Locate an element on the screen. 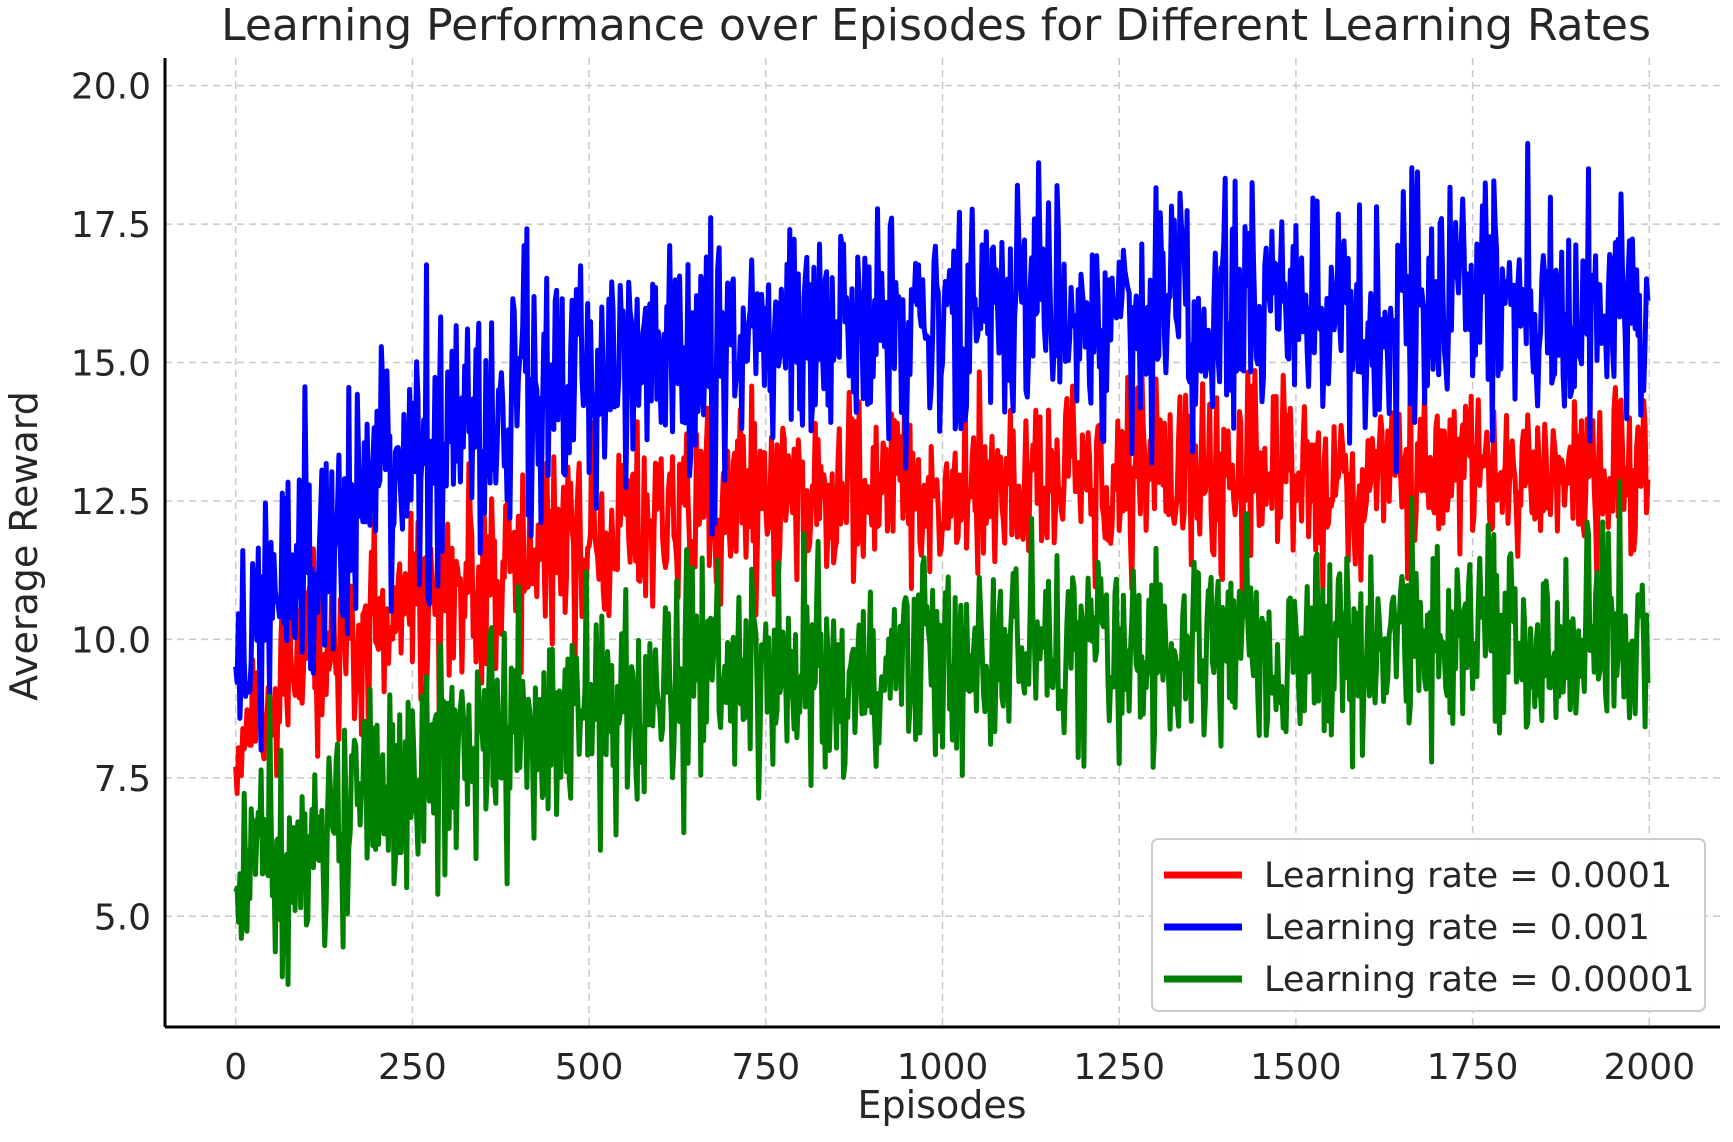 Image resolution: width=1733 pixels, height=1142 pixels. y-tick-label: 20.0 is located at coordinates (111, 87).